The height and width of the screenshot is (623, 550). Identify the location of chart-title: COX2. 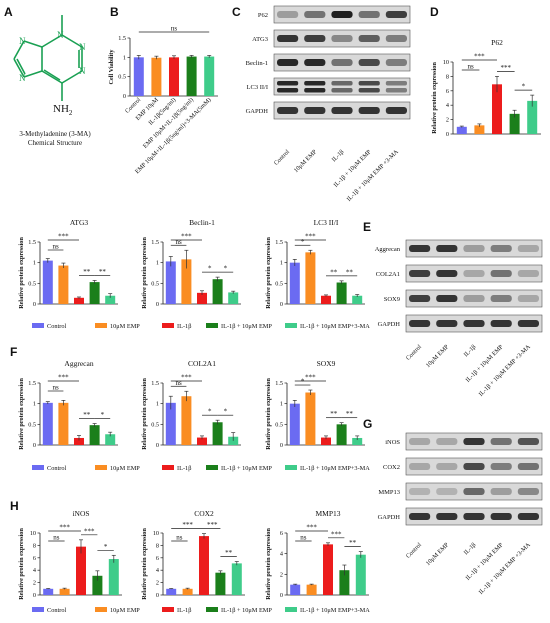
(204, 513).